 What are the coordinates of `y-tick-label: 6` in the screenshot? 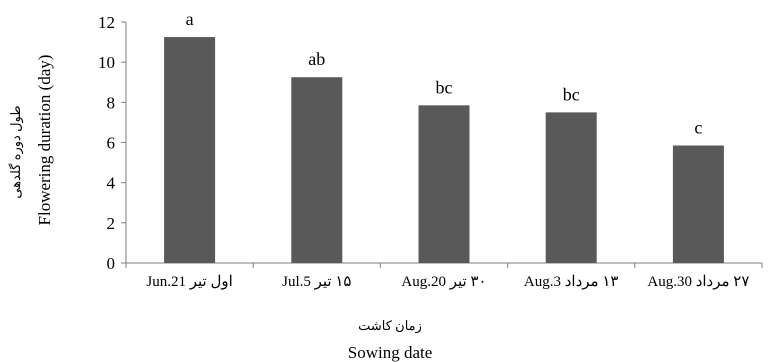 It's located at (111, 143).